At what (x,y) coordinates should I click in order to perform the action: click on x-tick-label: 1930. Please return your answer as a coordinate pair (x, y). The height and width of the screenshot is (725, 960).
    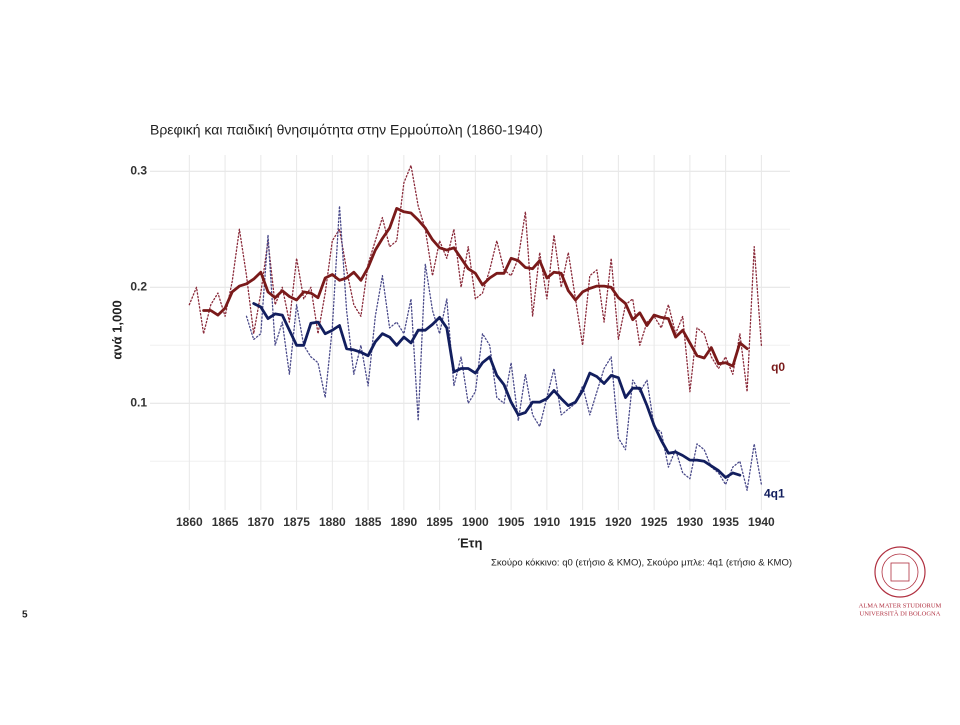
    Looking at the image, I should click on (690, 522).